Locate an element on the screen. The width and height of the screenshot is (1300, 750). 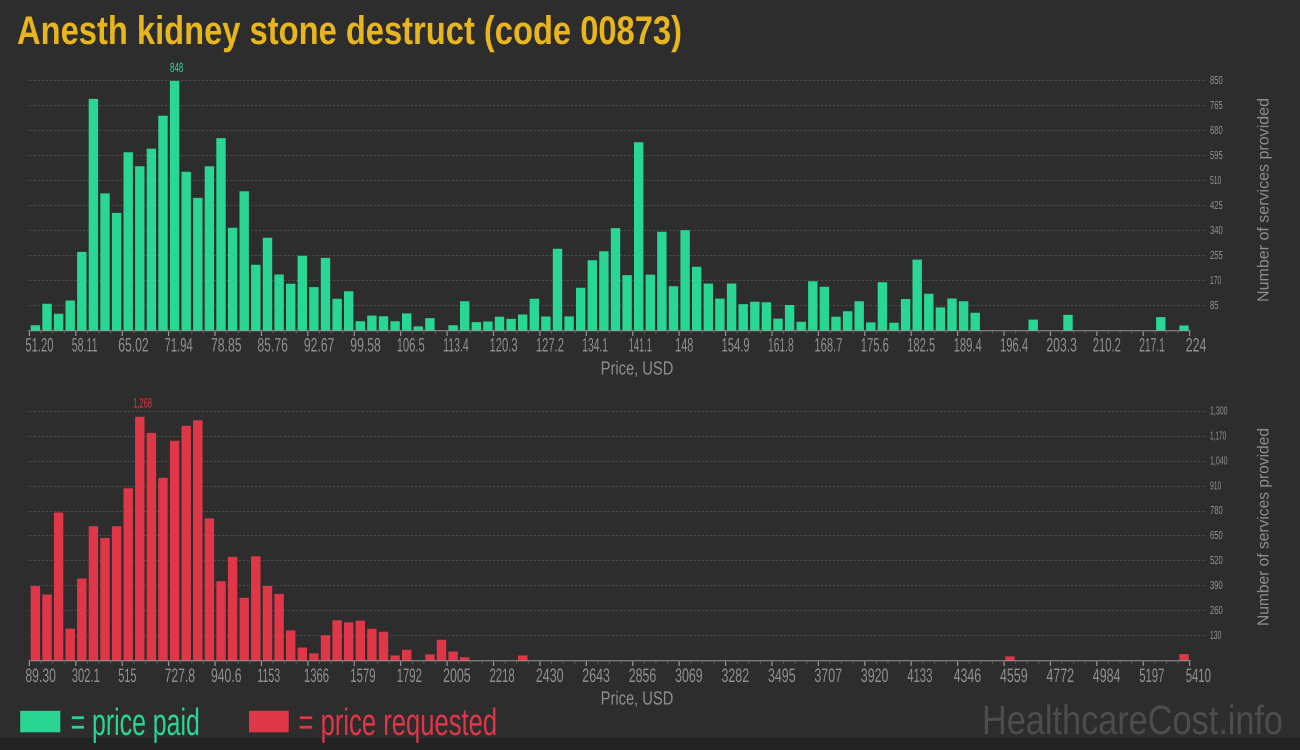
svg-text: 78.85 is located at coordinates (226, 345).